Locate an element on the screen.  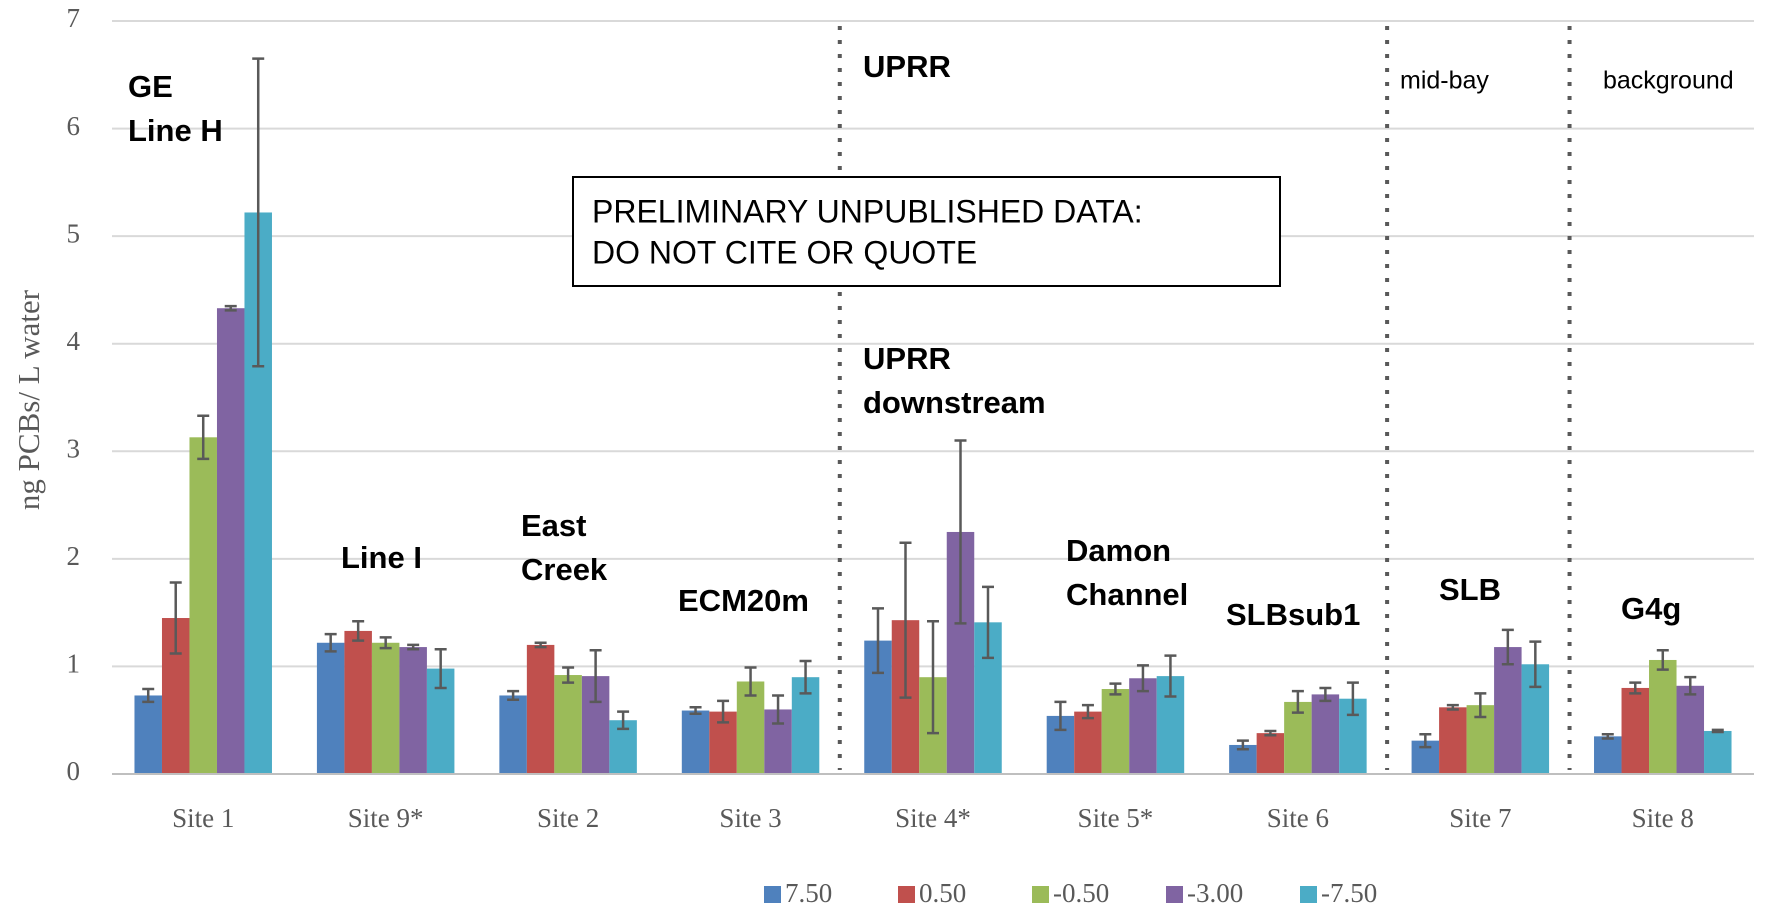
annotation: Channel is located at coordinates (1127, 594).